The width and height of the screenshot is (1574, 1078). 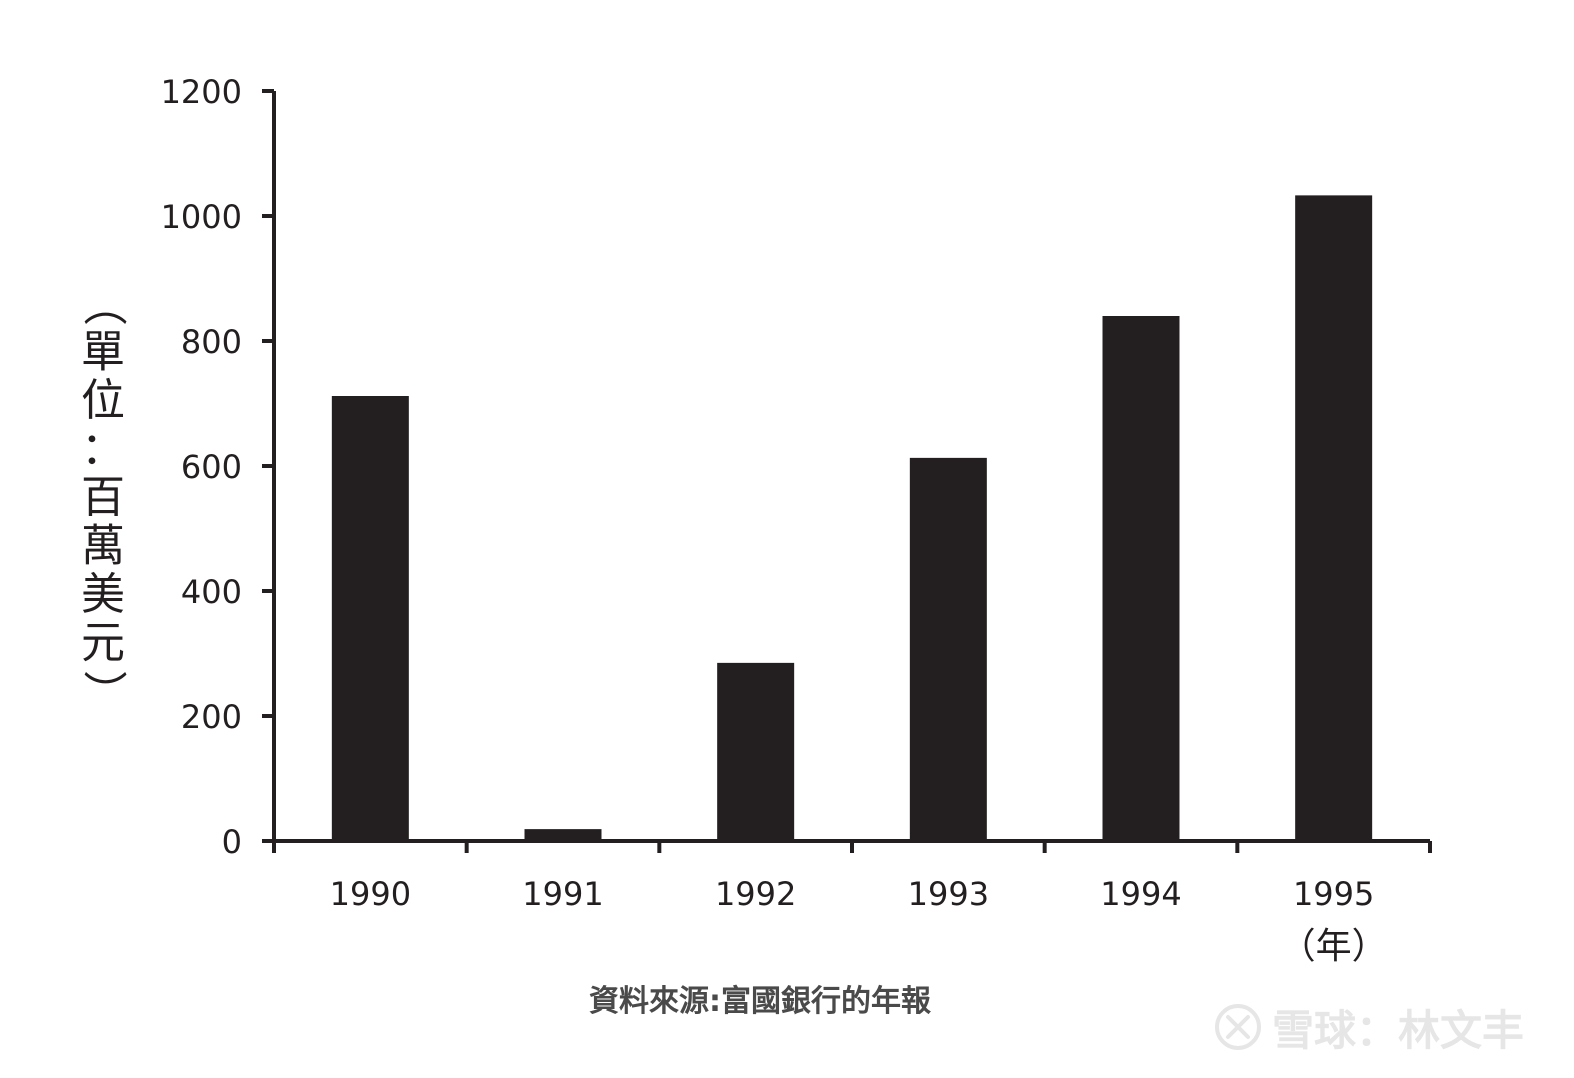 I want to click on bar-1992, so click(x=756, y=751).